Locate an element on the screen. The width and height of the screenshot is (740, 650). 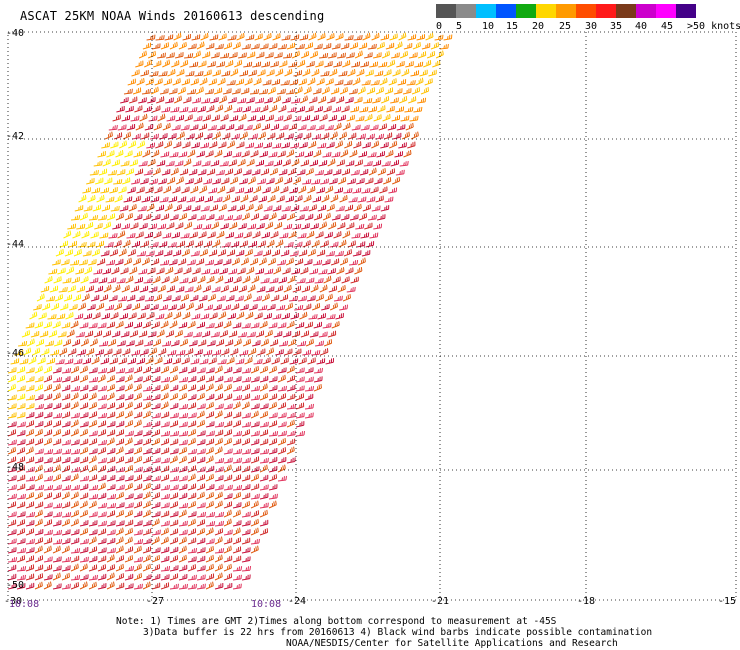
lon-label: -24 is located at coordinates (297, 601).